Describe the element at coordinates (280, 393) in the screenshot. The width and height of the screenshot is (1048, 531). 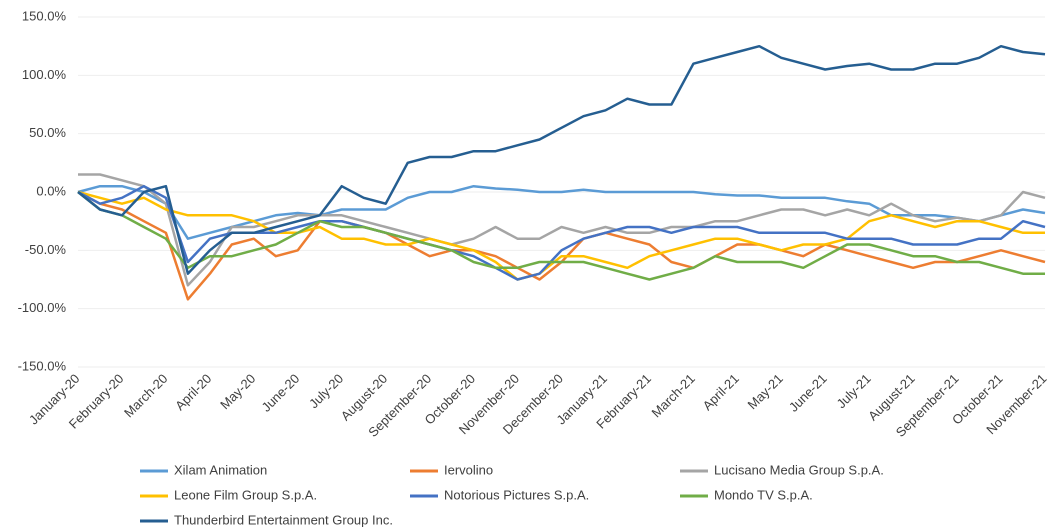
I see `x-tick-label: June-20` at that location.